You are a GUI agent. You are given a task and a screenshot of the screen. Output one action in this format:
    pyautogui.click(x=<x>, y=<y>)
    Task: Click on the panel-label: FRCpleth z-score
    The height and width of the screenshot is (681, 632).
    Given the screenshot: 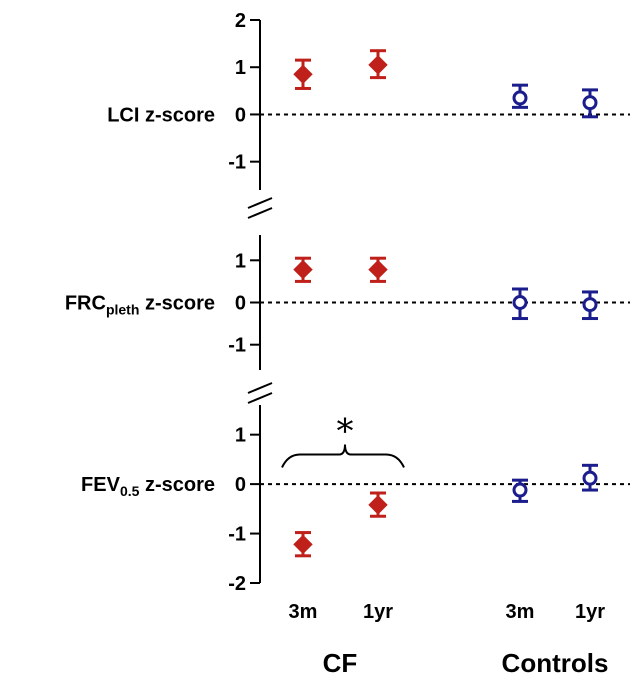 What is the action you would take?
    pyautogui.click(x=140, y=305)
    